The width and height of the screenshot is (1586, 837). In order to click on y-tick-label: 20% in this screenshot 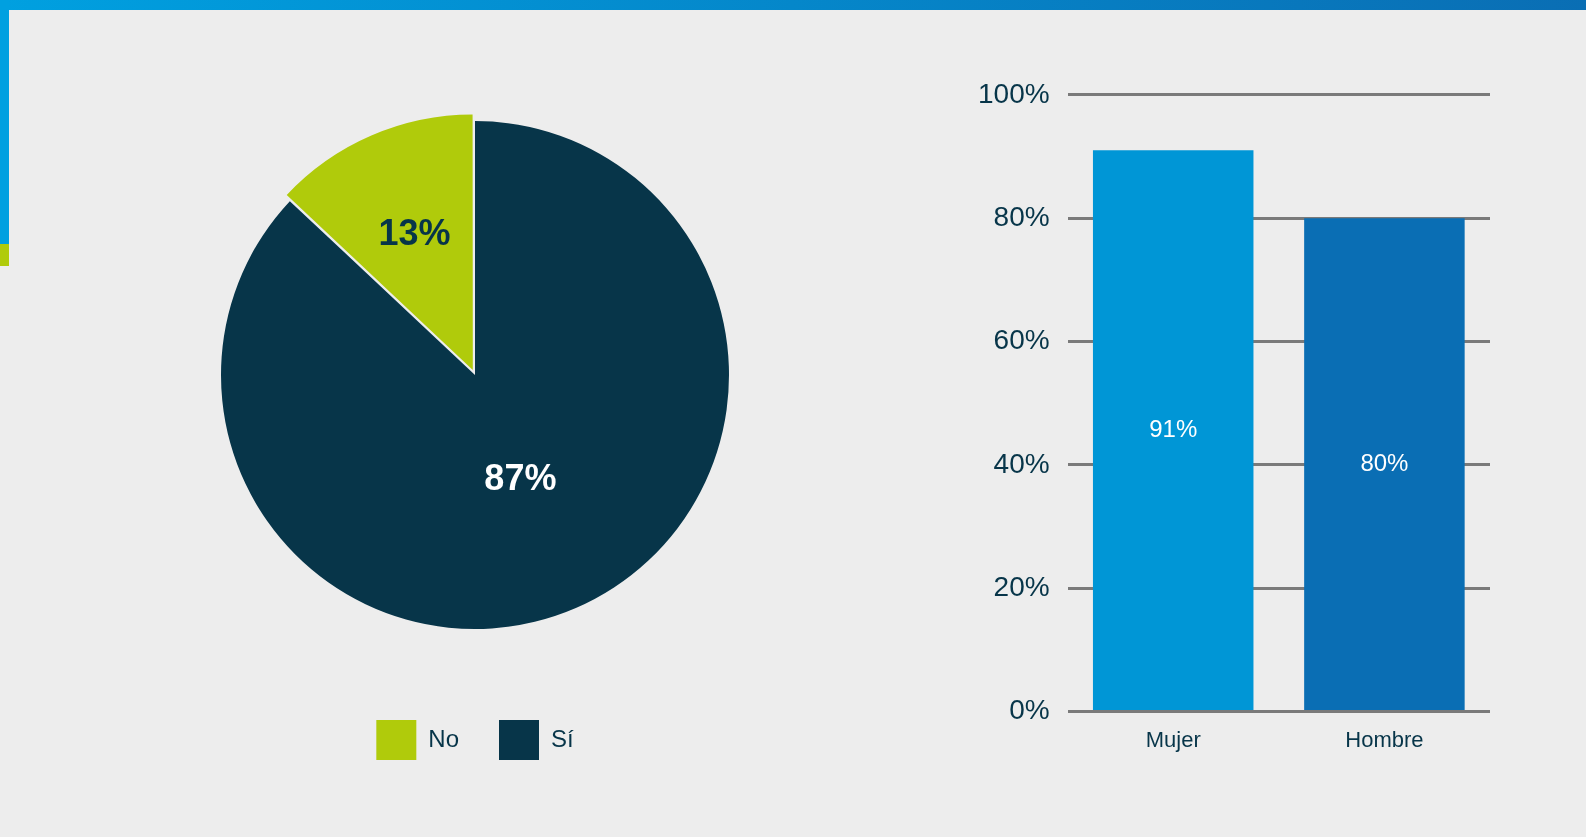, I will do `click(1021, 586)`.